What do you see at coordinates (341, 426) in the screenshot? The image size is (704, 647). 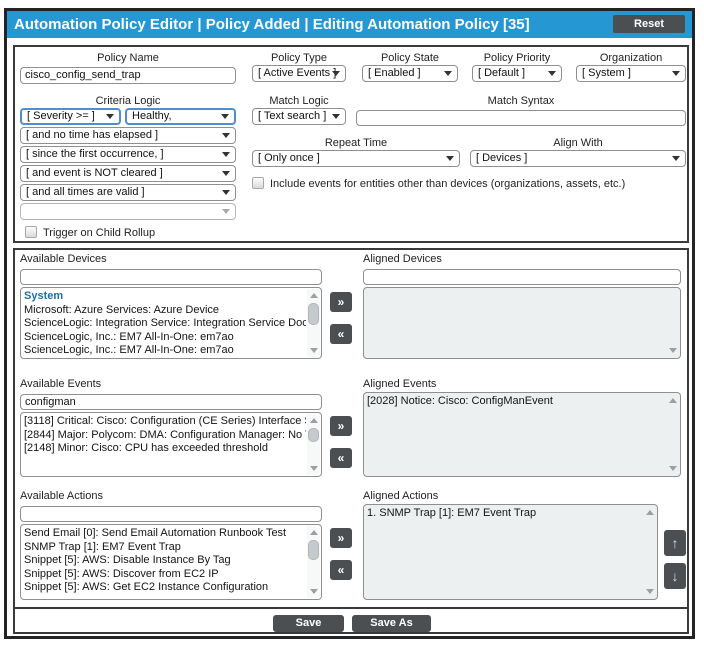 I see `align-events-button: »` at bounding box center [341, 426].